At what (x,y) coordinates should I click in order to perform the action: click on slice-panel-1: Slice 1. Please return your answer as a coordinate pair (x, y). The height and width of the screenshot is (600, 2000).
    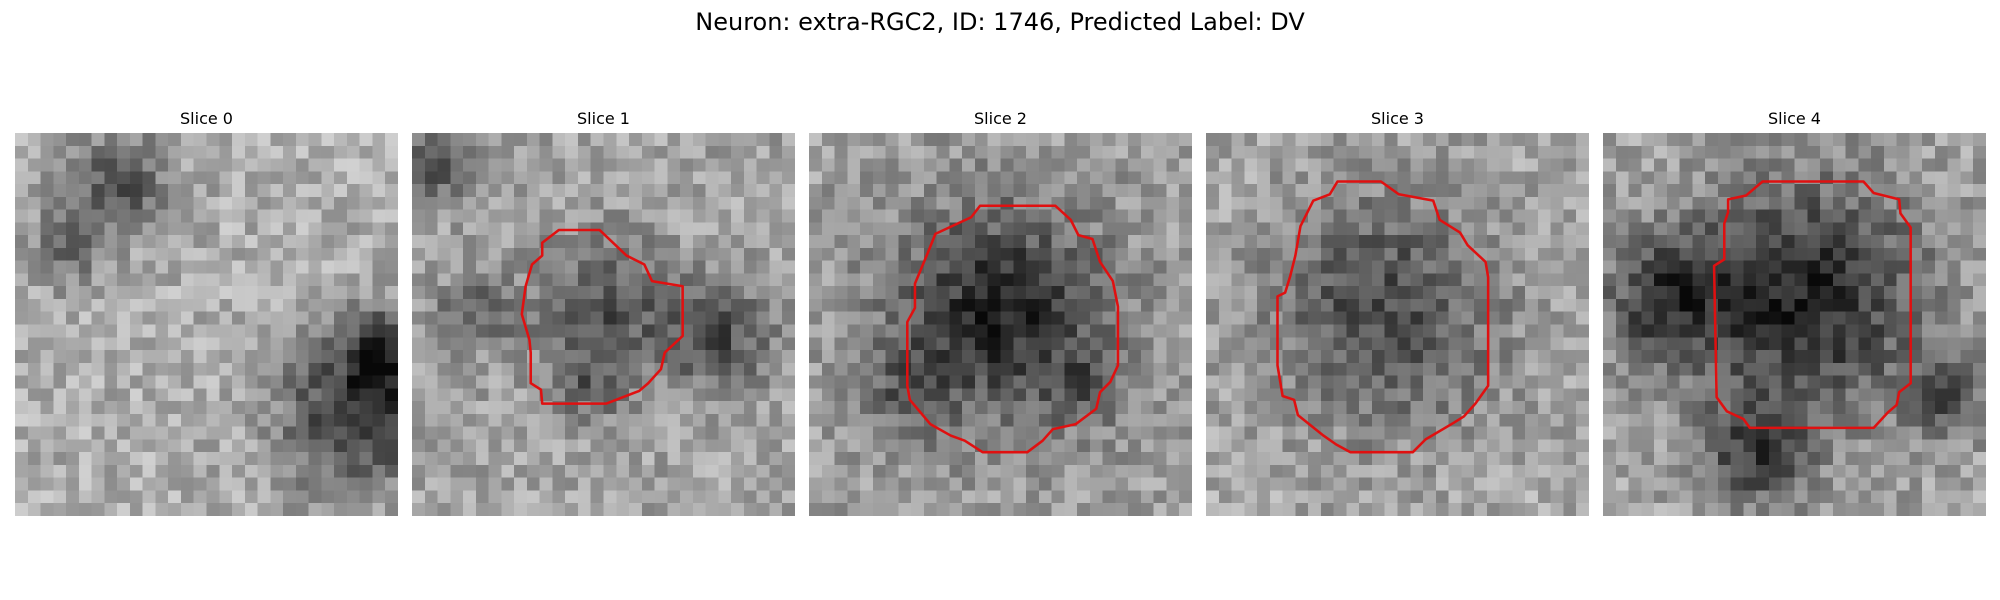
    Looking at the image, I should click on (603, 312).